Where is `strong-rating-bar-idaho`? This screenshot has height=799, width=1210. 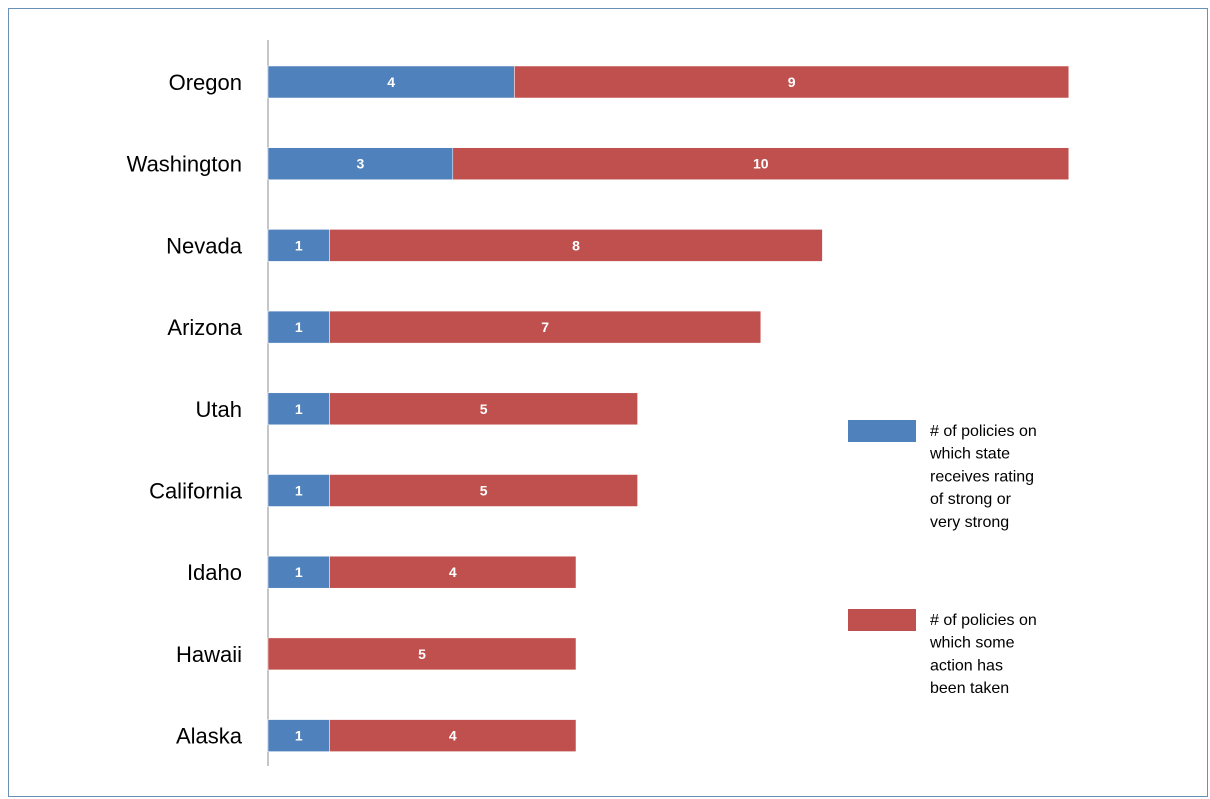 strong-rating-bar-idaho is located at coordinates (298, 572).